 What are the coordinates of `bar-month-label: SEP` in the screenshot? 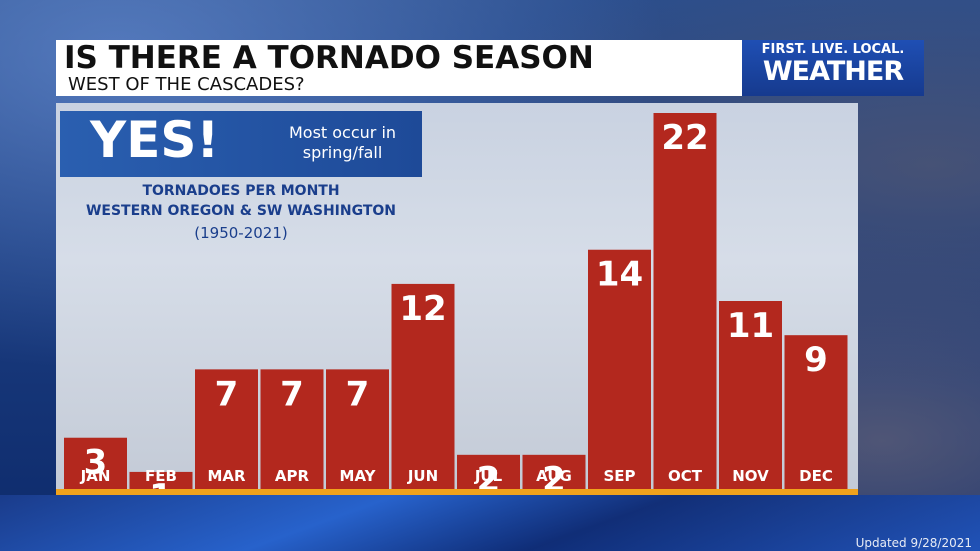 It's located at (619, 476).